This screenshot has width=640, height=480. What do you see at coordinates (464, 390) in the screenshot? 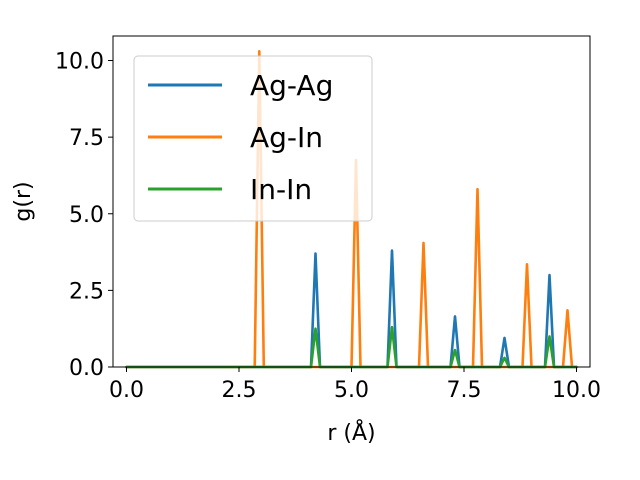
I see `x-tick-label: 7.5` at bounding box center [464, 390].